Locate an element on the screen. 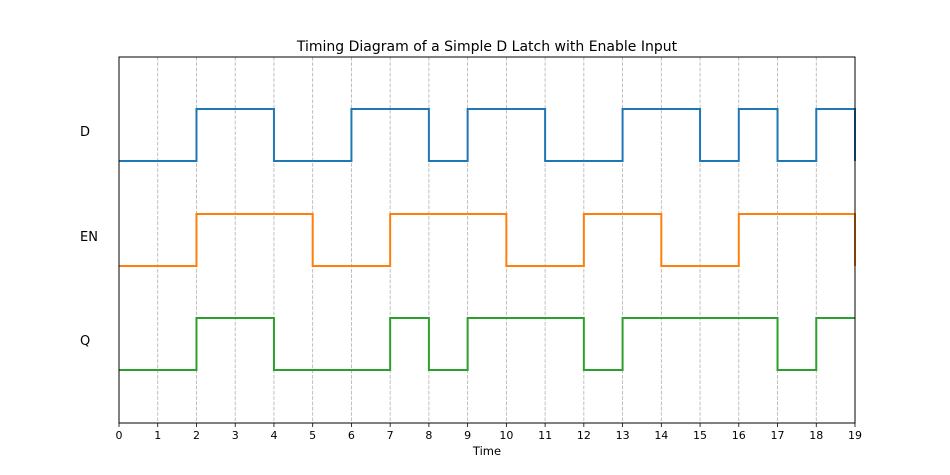 The width and height of the screenshot is (950, 475). x-tick-label: 9 is located at coordinates (467, 435).